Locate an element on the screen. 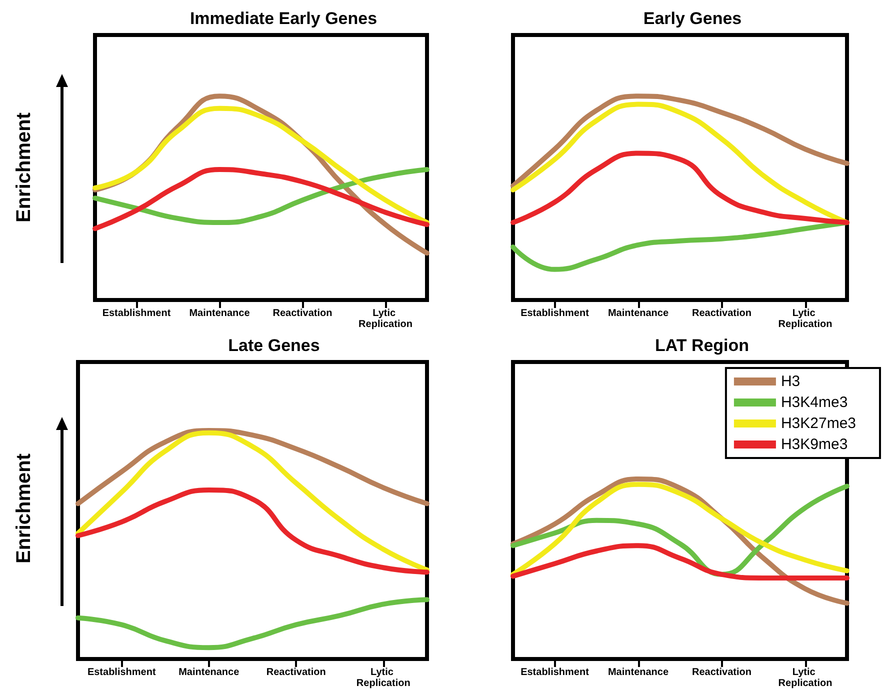  chart-title: LAT Region is located at coordinates (702, 345).